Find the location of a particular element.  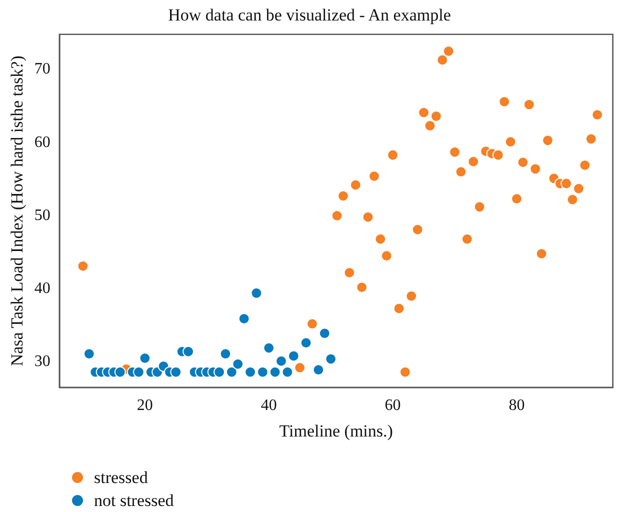

y-tick-label: 50 is located at coordinates (42, 215).